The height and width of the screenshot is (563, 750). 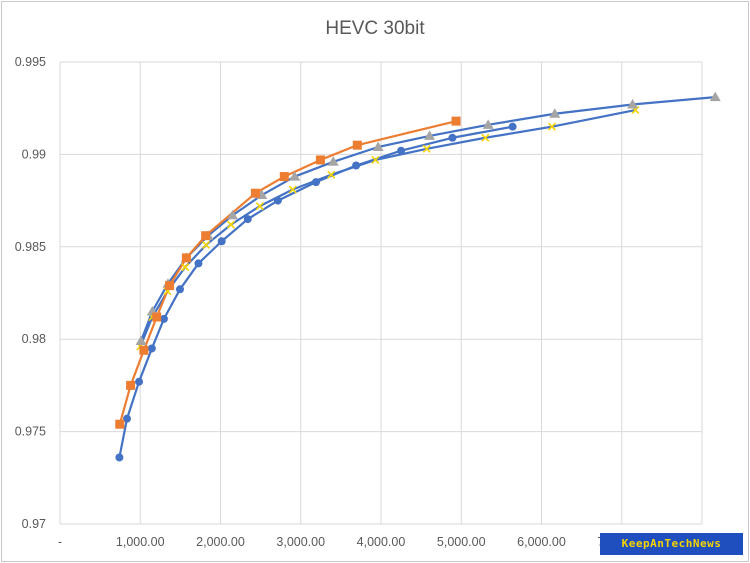 I want to click on x-tick-label: 5,000.00, so click(x=461, y=542).